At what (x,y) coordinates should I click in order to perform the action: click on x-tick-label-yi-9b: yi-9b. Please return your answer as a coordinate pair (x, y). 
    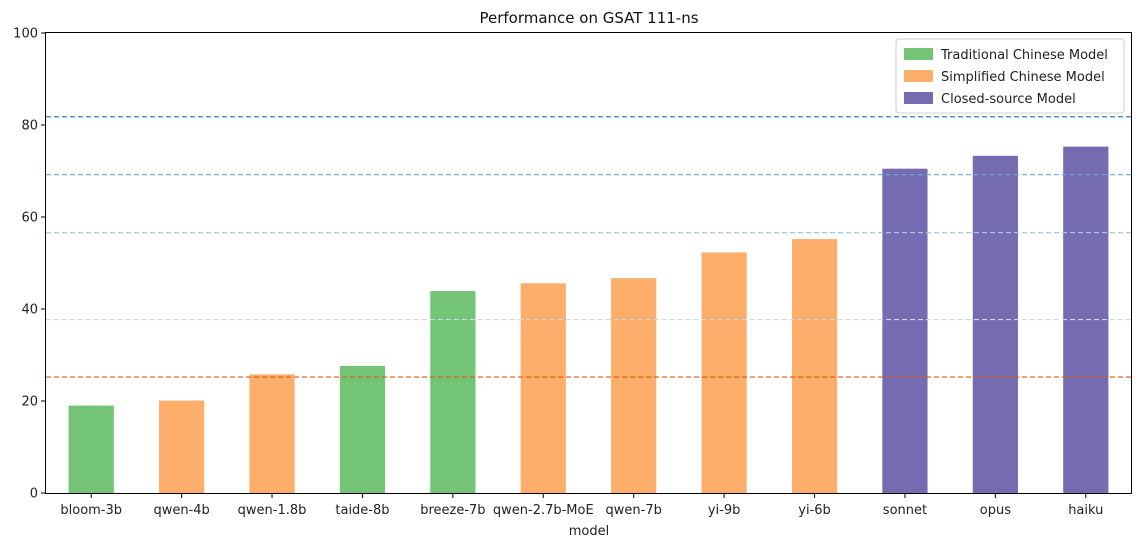
    Looking at the image, I should click on (724, 510).